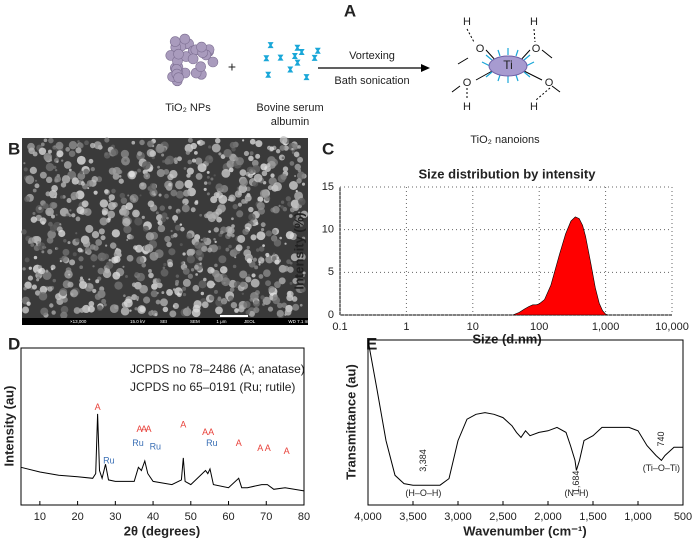 The width and height of the screenshot is (696, 541). Describe the element at coordinates (213, 62) in the screenshot. I see `particle` at that location.